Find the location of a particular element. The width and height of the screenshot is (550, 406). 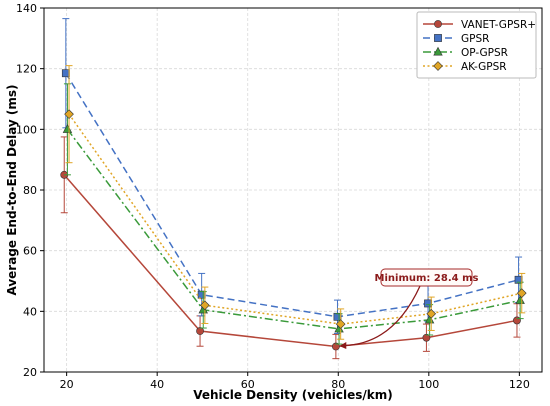

annotation-text: Minimum: 28.4 ms is located at coordinates (427, 278).